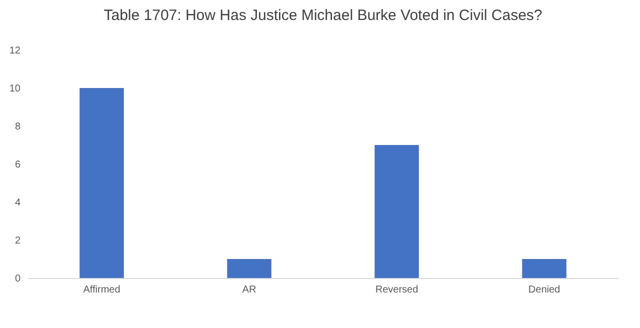 This screenshot has width=640, height=328. Describe the element at coordinates (15, 89) in the screenshot. I see `y-tick-label: 10` at that location.